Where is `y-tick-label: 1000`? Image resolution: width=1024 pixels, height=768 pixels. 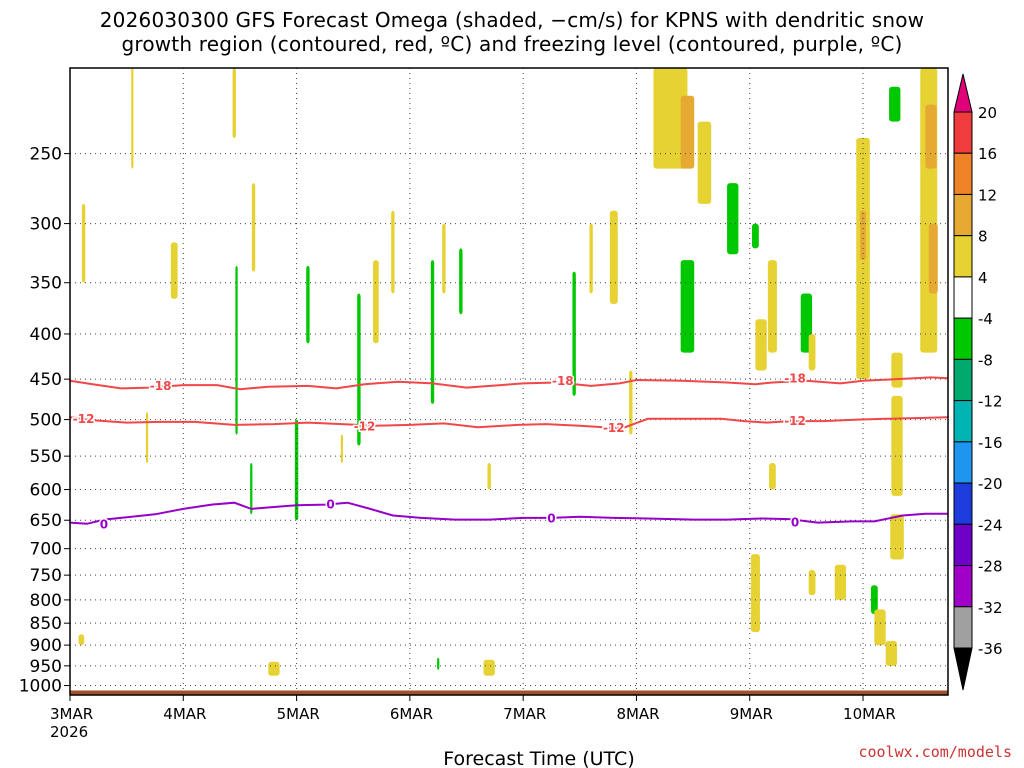
y-tick-label: 1000 is located at coordinates (40, 687).